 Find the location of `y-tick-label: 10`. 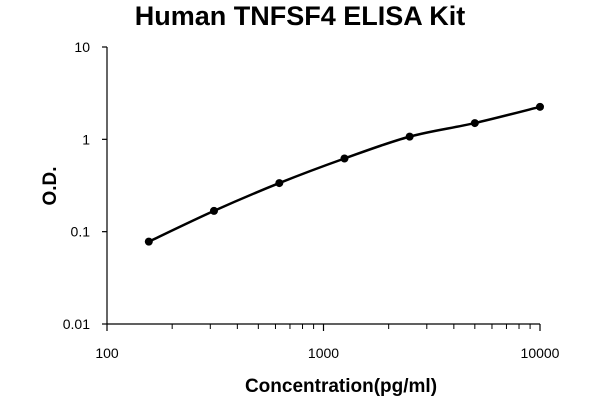

y-tick-label: 10 is located at coordinates (82, 47).